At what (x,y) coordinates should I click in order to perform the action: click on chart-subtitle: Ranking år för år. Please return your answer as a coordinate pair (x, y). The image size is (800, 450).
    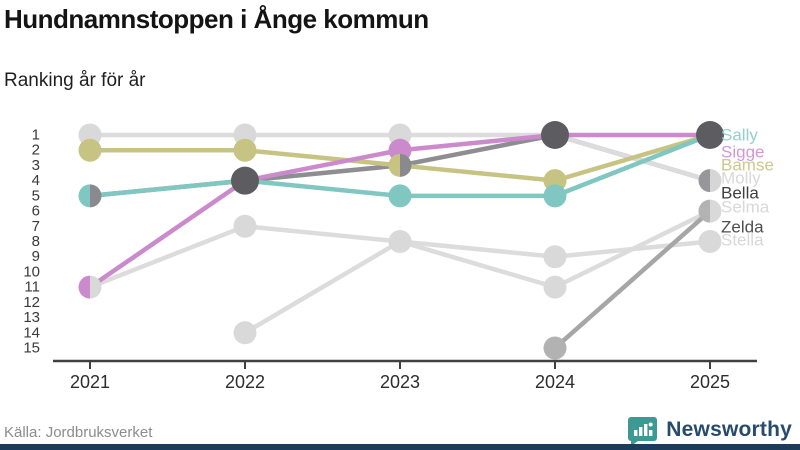
    Looking at the image, I should click on (75, 80).